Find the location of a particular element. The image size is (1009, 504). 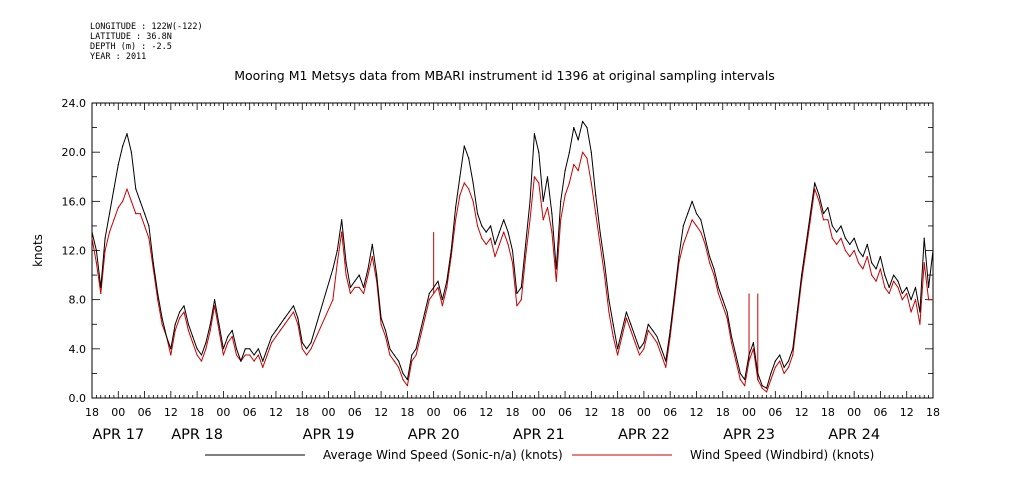

y-axis-label: knots is located at coordinates (38, 250).